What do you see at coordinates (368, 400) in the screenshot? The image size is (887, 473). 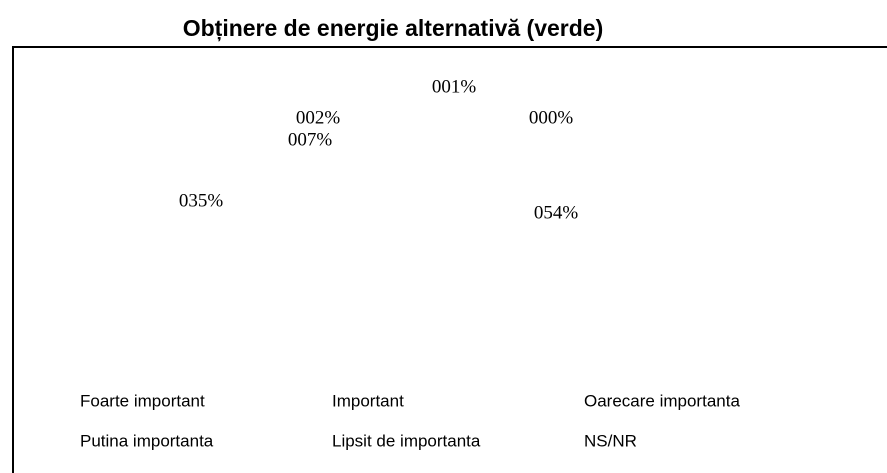 I see `legend-entry: Important` at bounding box center [368, 400].